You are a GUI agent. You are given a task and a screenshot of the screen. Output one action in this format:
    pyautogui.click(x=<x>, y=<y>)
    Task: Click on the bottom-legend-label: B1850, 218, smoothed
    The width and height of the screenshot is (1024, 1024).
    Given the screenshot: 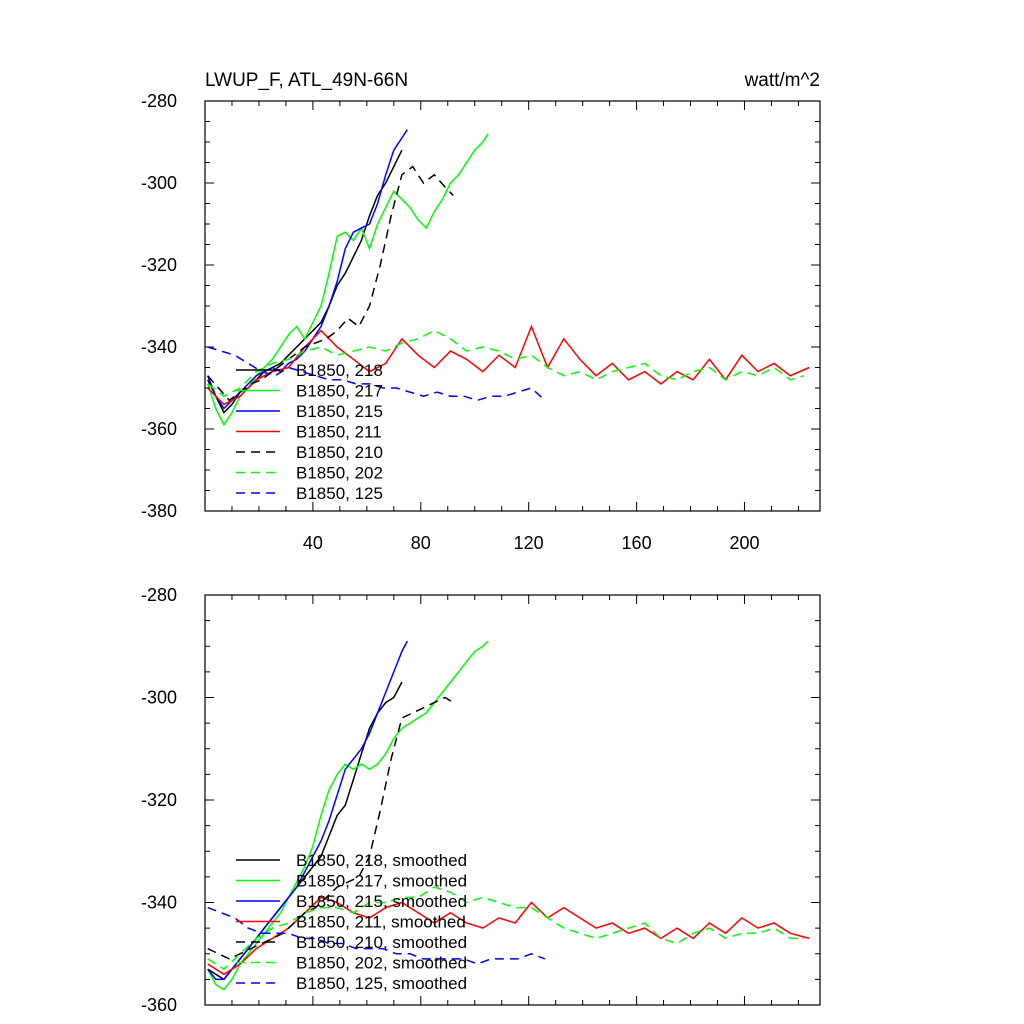 What is the action you would take?
    pyautogui.click(x=381, y=860)
    